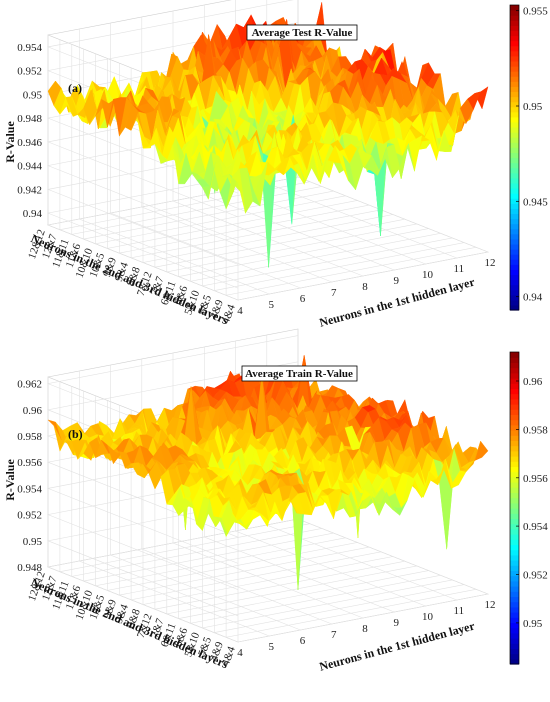  Describe the element at coordinates (33, 411) in the screenshot. I see `z-tick-label: 0.96` at that location.